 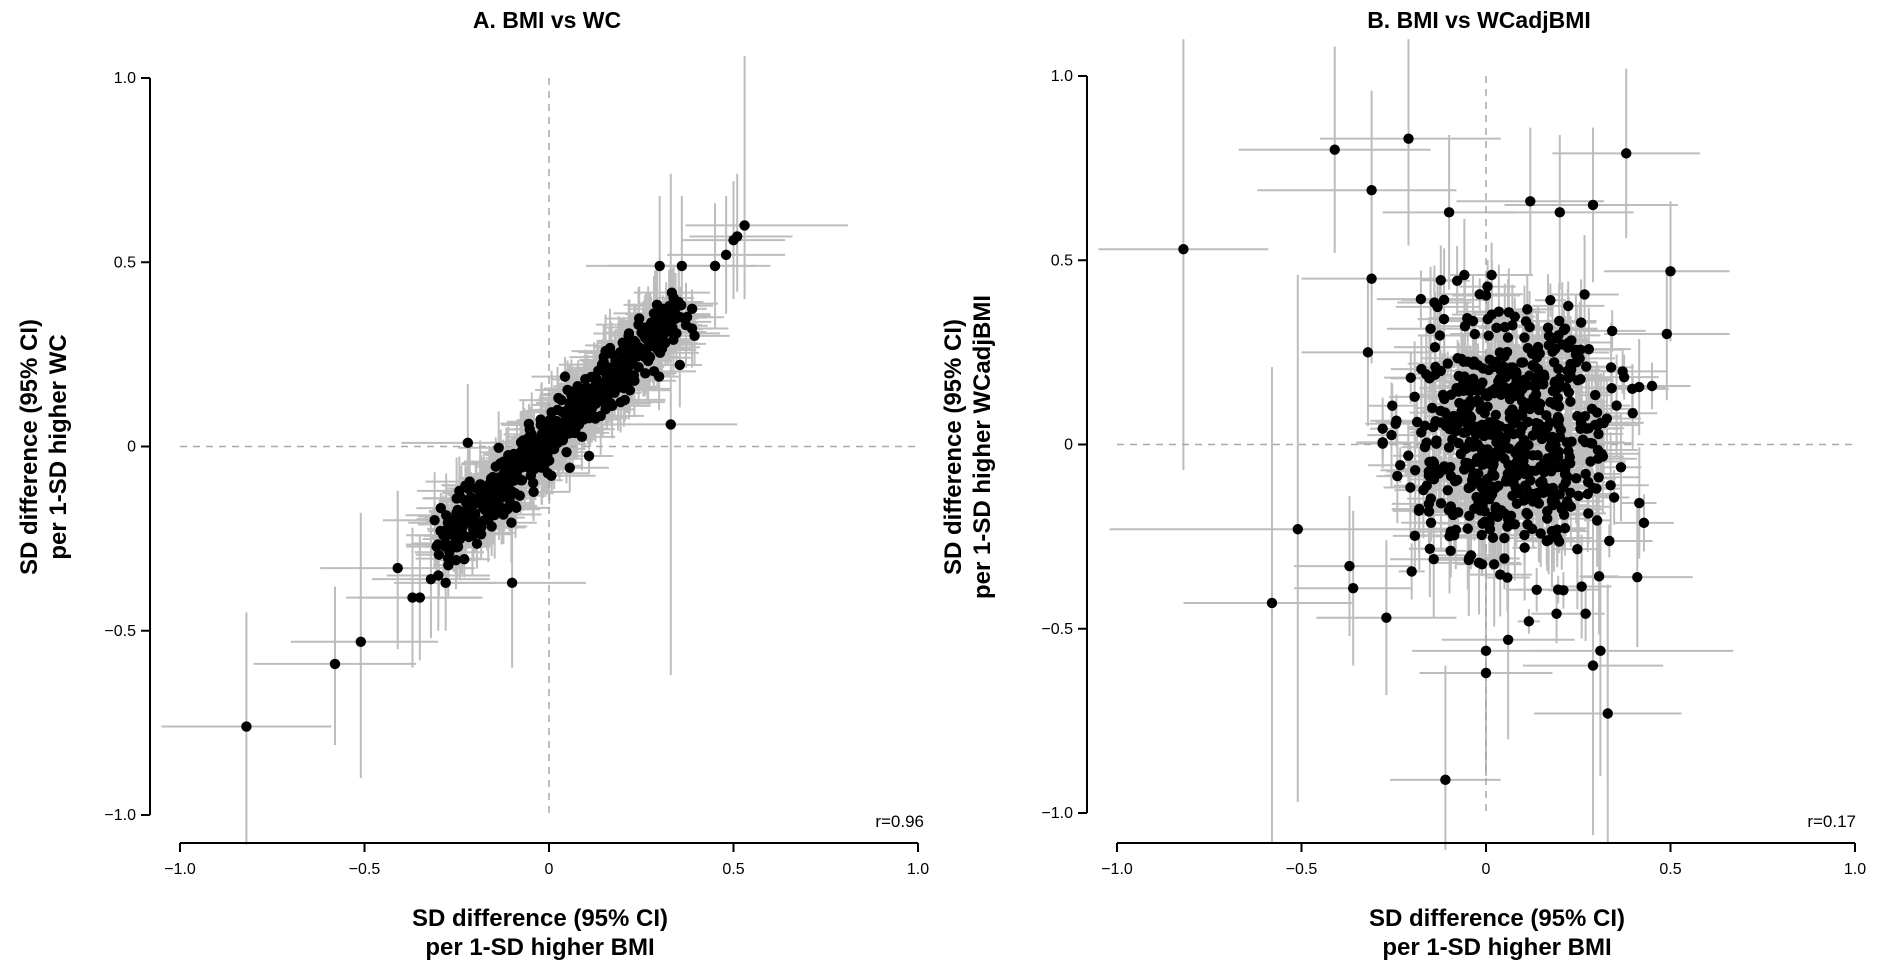 I want to click on y-tick-label: 0.5, so click(x=125, y=262).